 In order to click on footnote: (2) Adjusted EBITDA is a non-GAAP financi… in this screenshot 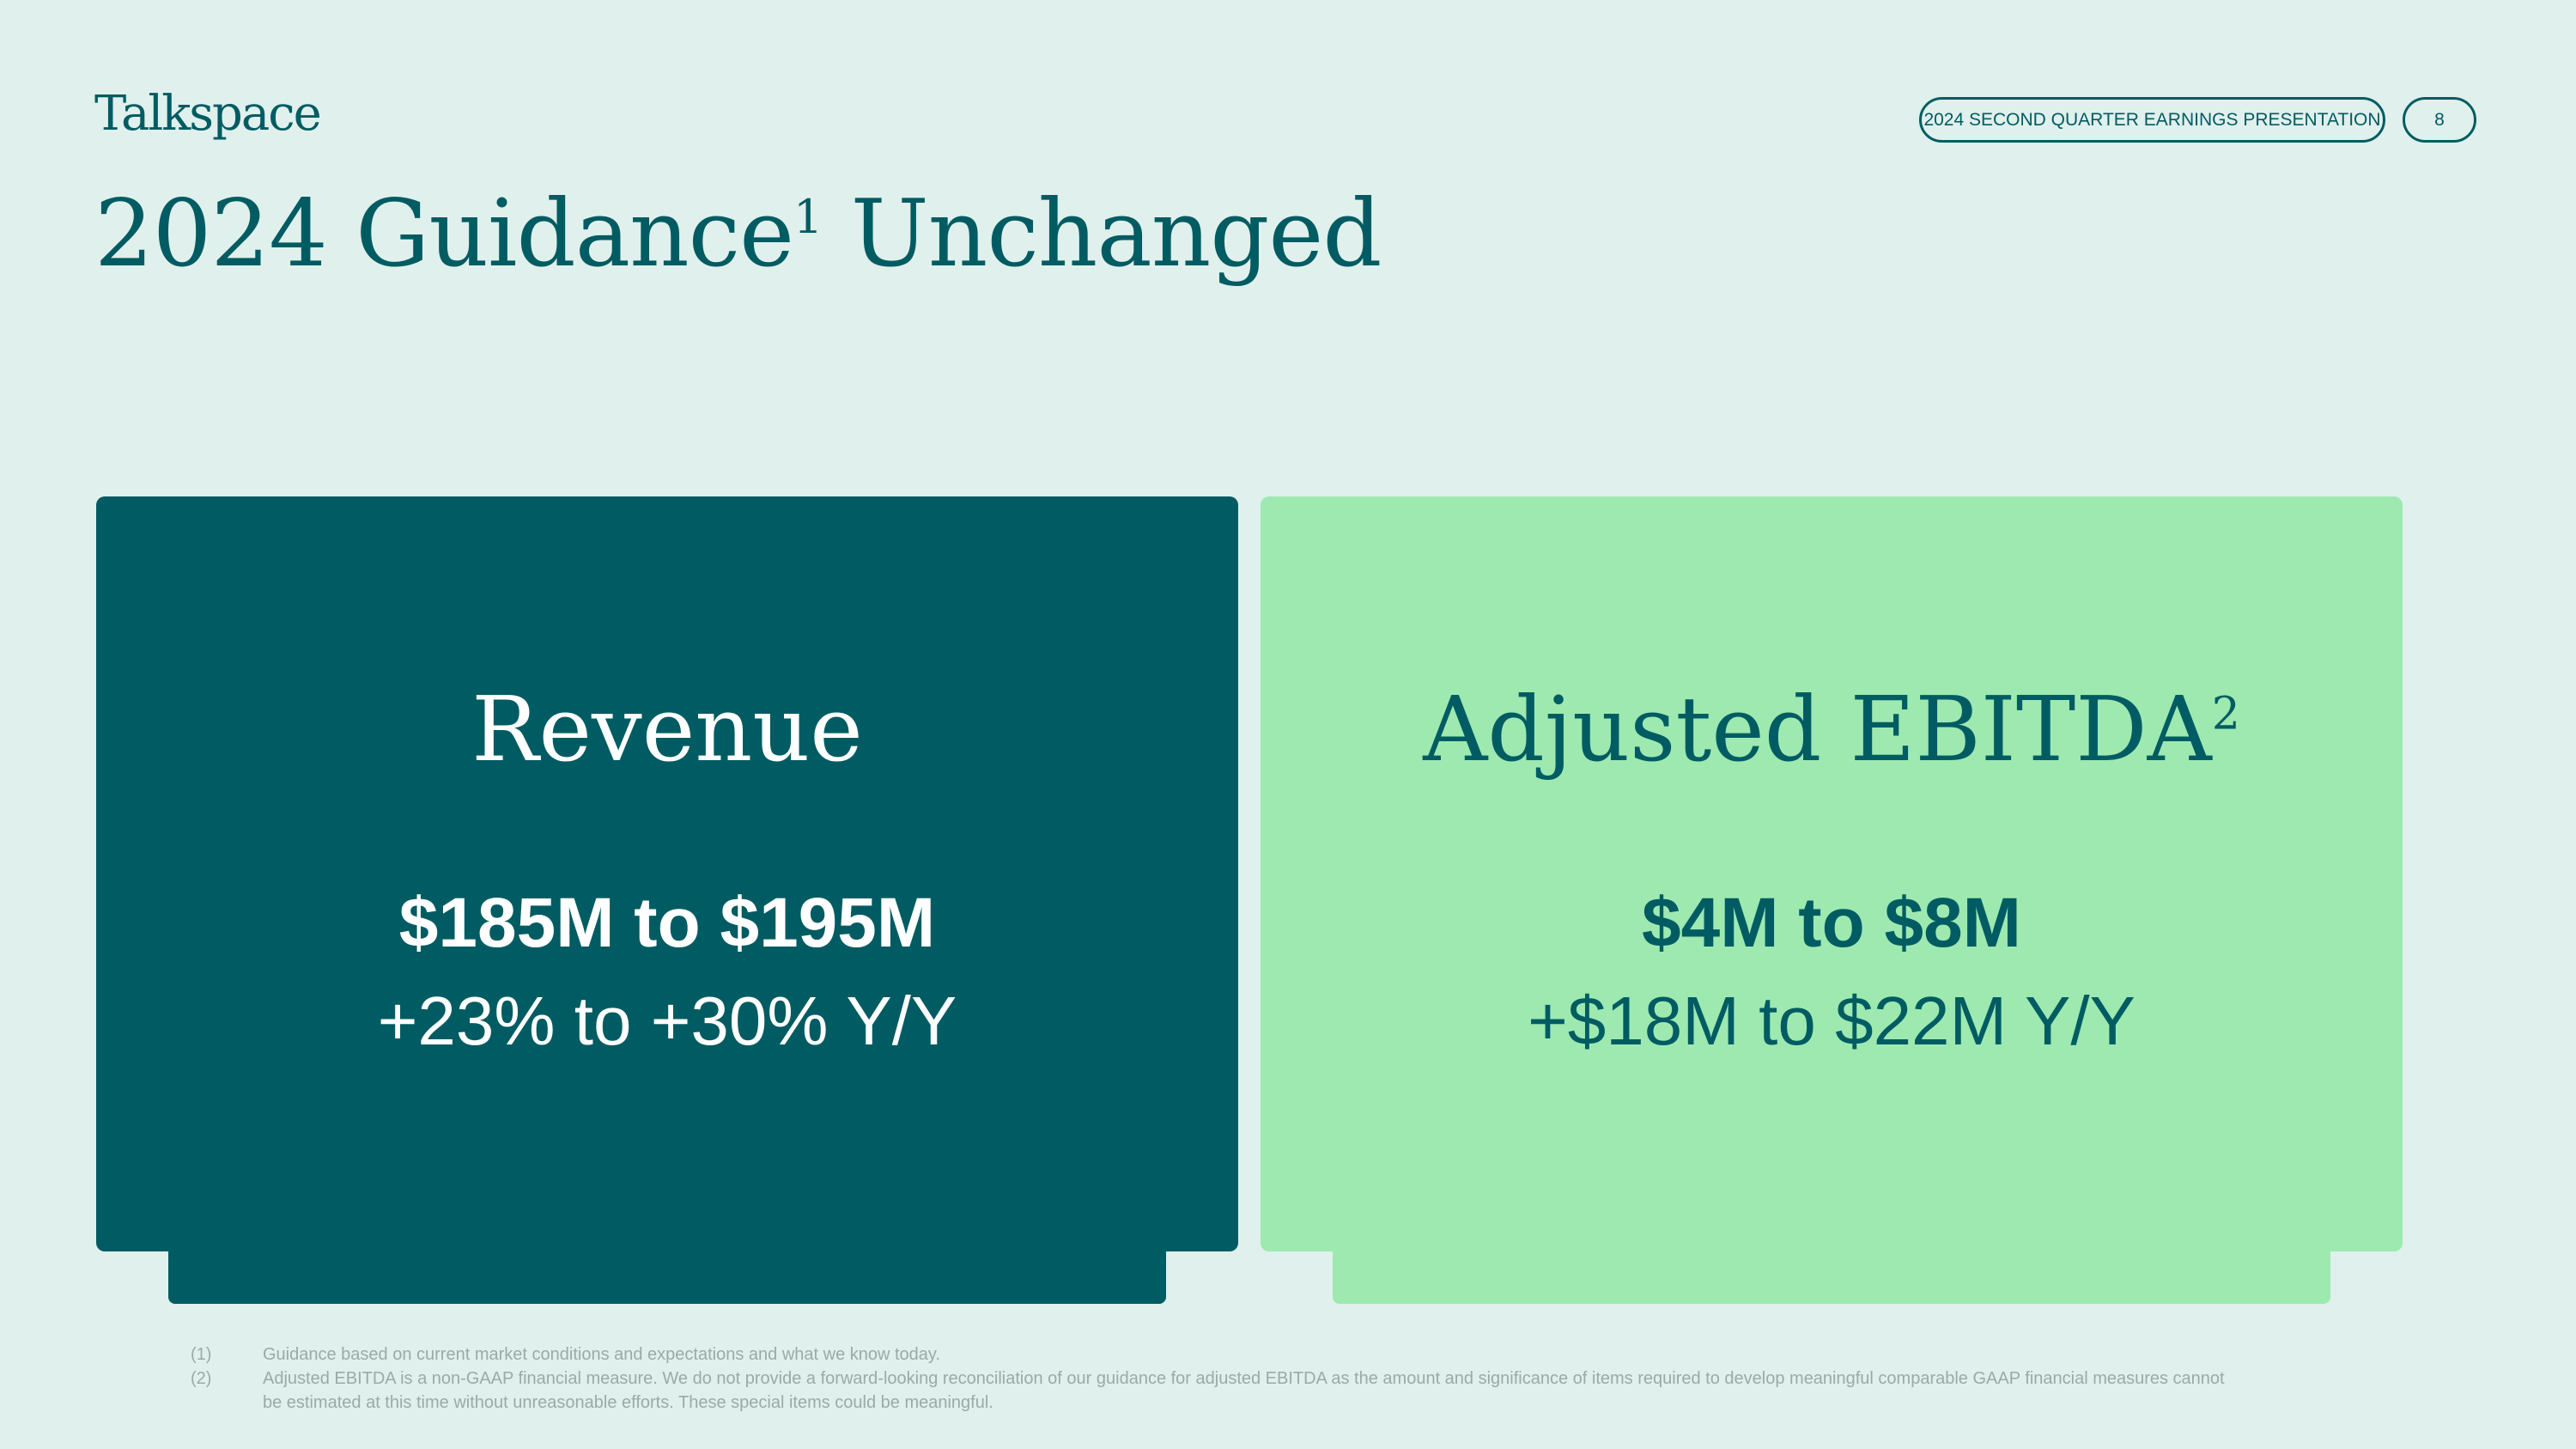, I will do `click(1208, 1390)`.